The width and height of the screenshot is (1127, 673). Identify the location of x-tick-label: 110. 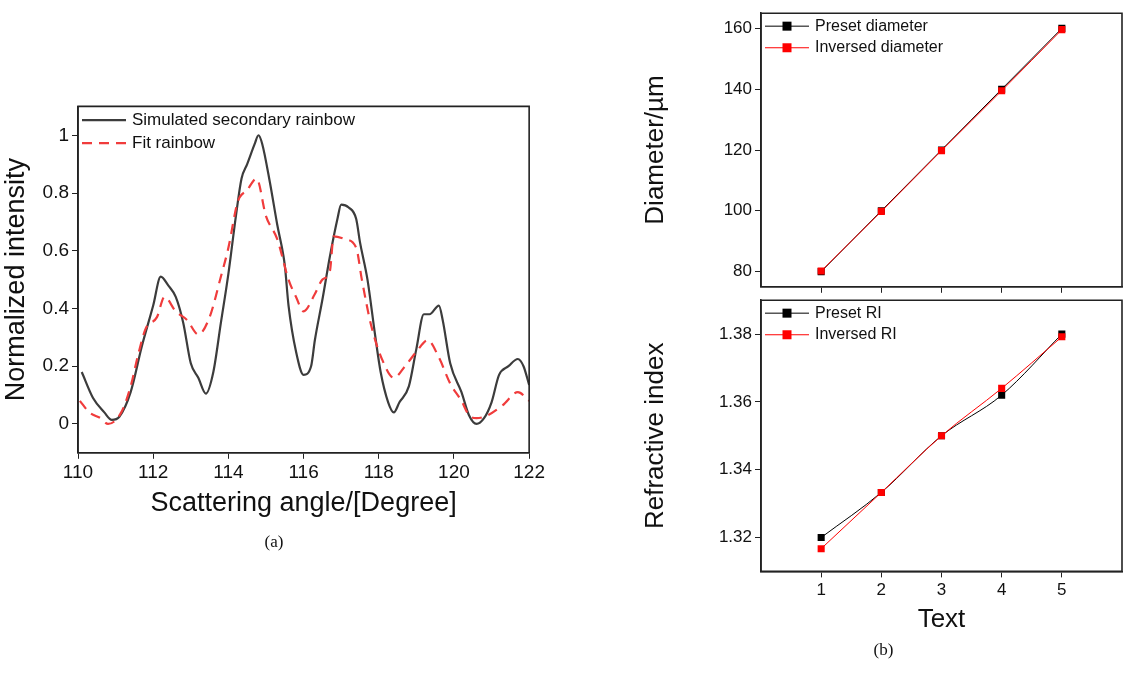
(78, 472).